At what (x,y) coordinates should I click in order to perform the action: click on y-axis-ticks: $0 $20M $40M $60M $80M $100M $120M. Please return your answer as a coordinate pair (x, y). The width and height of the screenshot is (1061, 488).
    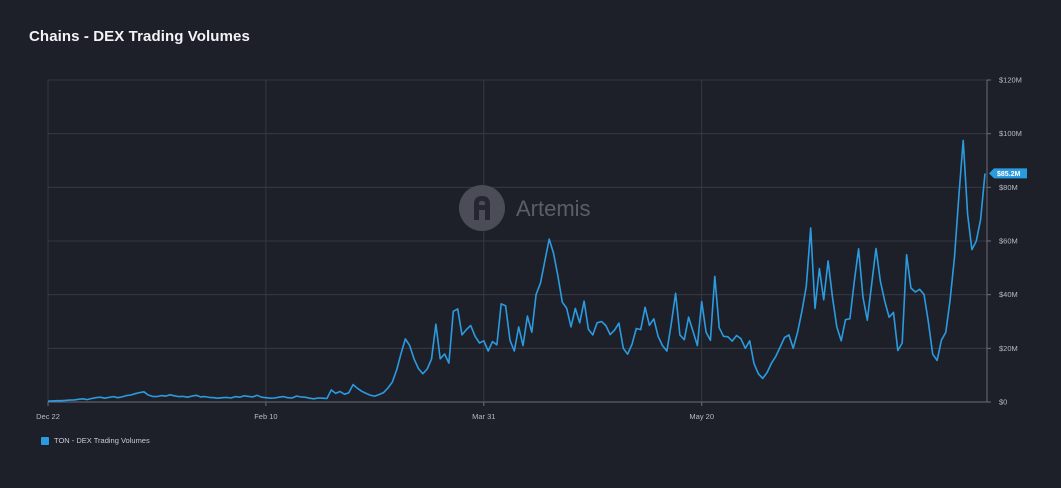
    Looking at the image, I should click on (1004, 241).